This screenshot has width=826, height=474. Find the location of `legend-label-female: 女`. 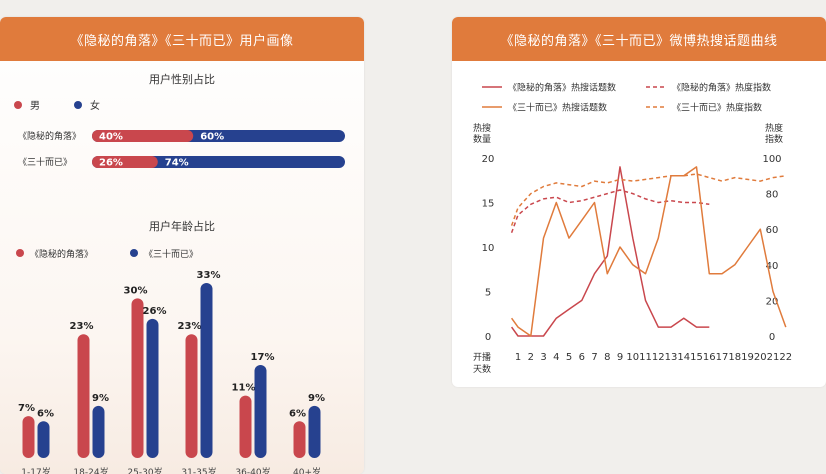

legend-label-female: 女 is located at coordinates (95, 105).